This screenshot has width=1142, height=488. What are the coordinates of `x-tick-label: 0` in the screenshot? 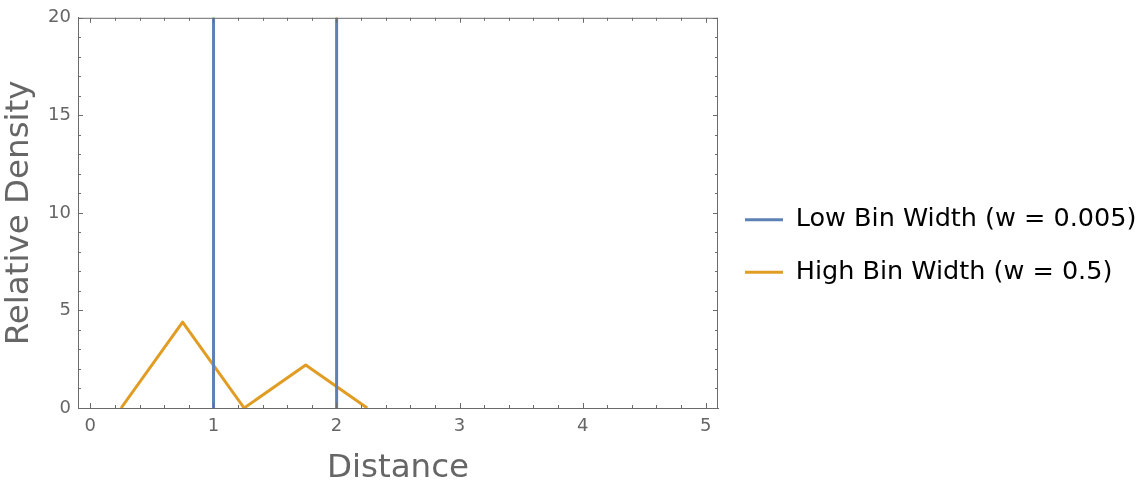 It's located at (90, 425).